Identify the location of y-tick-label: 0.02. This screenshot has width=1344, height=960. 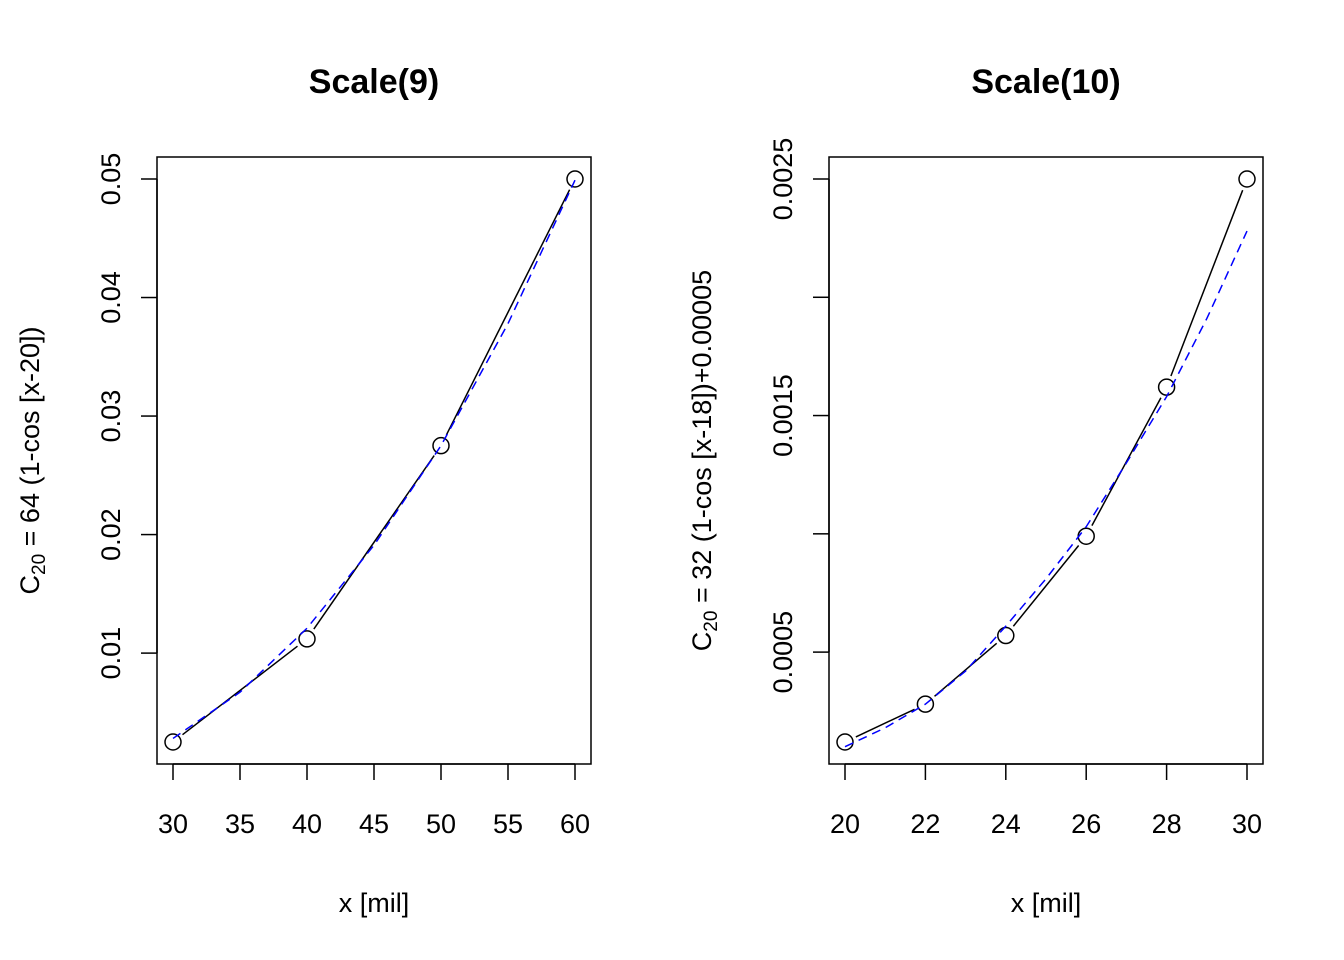
(111, 534).